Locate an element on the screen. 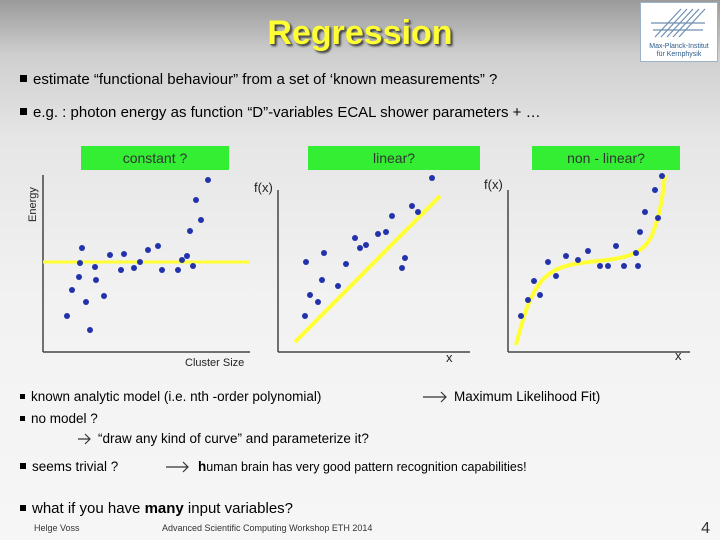 The height and width of the screenshot is (540, 720). plot2-points is located at coordinates (368, 247).